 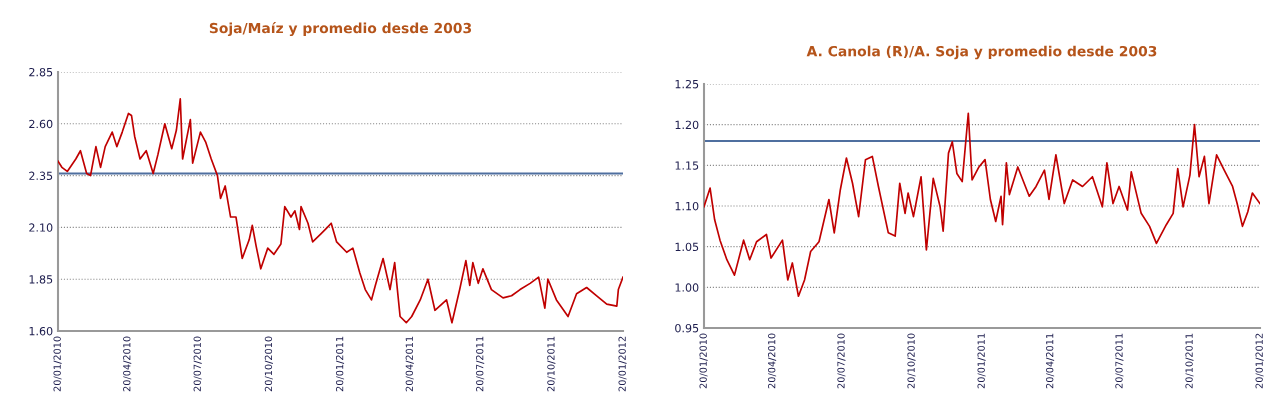 What do you see at coordinates (340, 29) in the screenshot?
I see `chart-title: Soja/Maíz y promedio desde 2003` at bounding box center [340, 29].